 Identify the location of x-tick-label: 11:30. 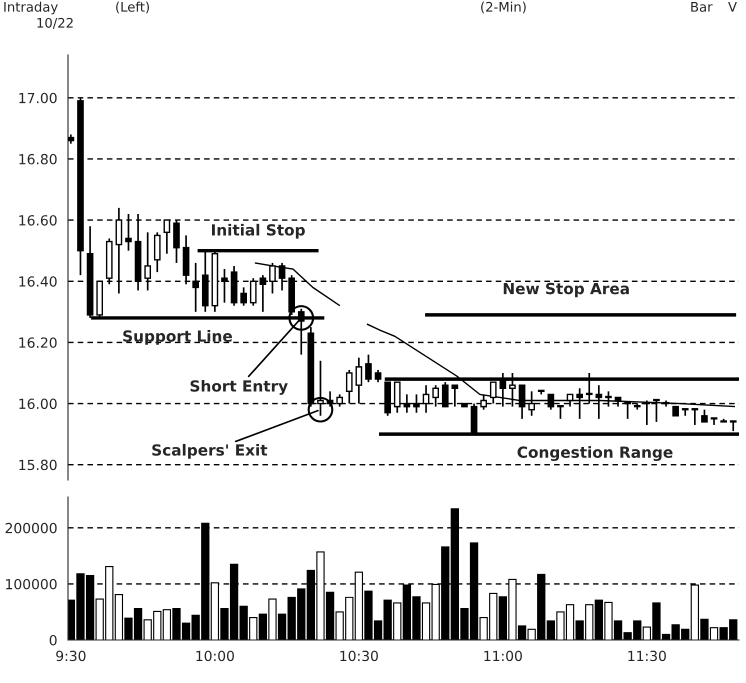
(647, 656).